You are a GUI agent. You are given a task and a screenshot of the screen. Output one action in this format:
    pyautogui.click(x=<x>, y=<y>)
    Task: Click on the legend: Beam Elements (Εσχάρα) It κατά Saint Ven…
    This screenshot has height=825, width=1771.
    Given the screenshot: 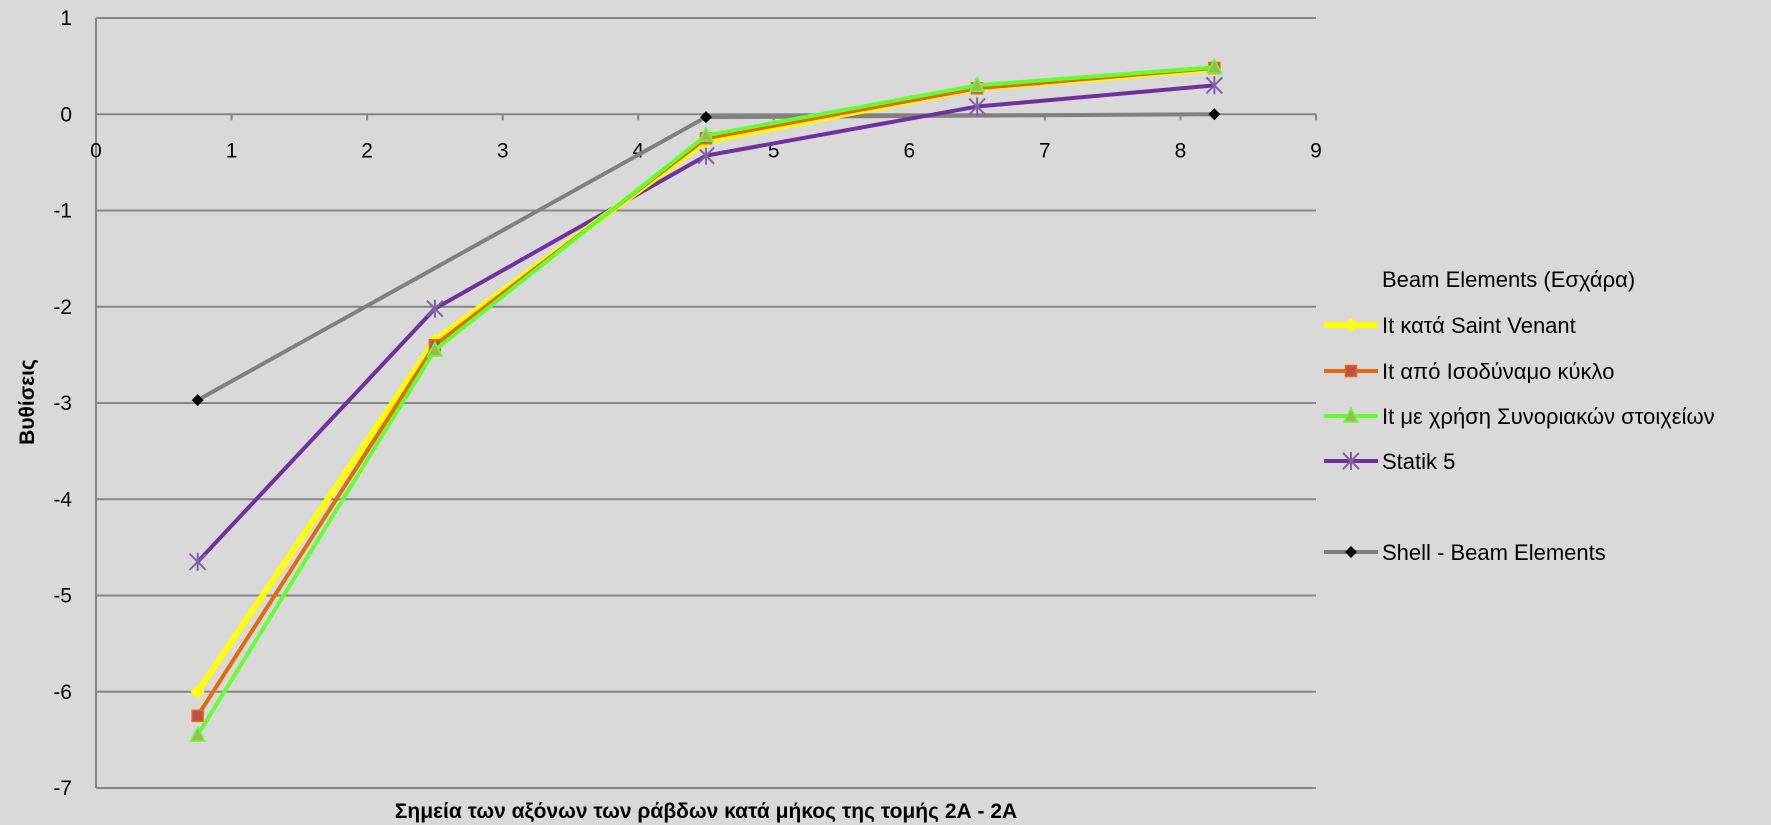 What is the action you would take?
    pyautogui.click(x=1519, y=416)
    